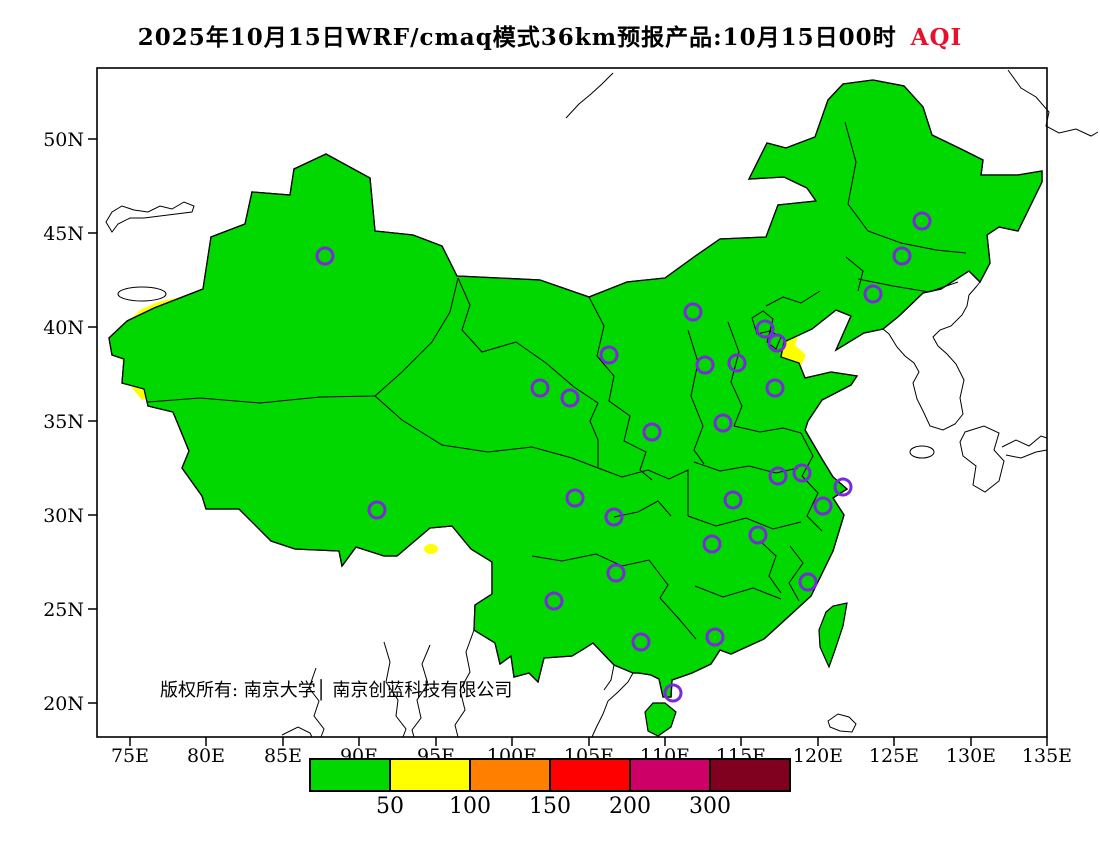 The width and height of the screenshot is (1100, 850). What do you see at coordinates (63, 234) in the screenshot?
I see `lat-tick-label: 45N` at bounding box center [63, 234].